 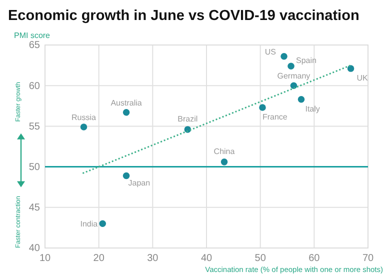 What do you see at coordinates (99, 258) in the screenshot?
I see `x-tick-label: 20` at bounding box center [99, 258].